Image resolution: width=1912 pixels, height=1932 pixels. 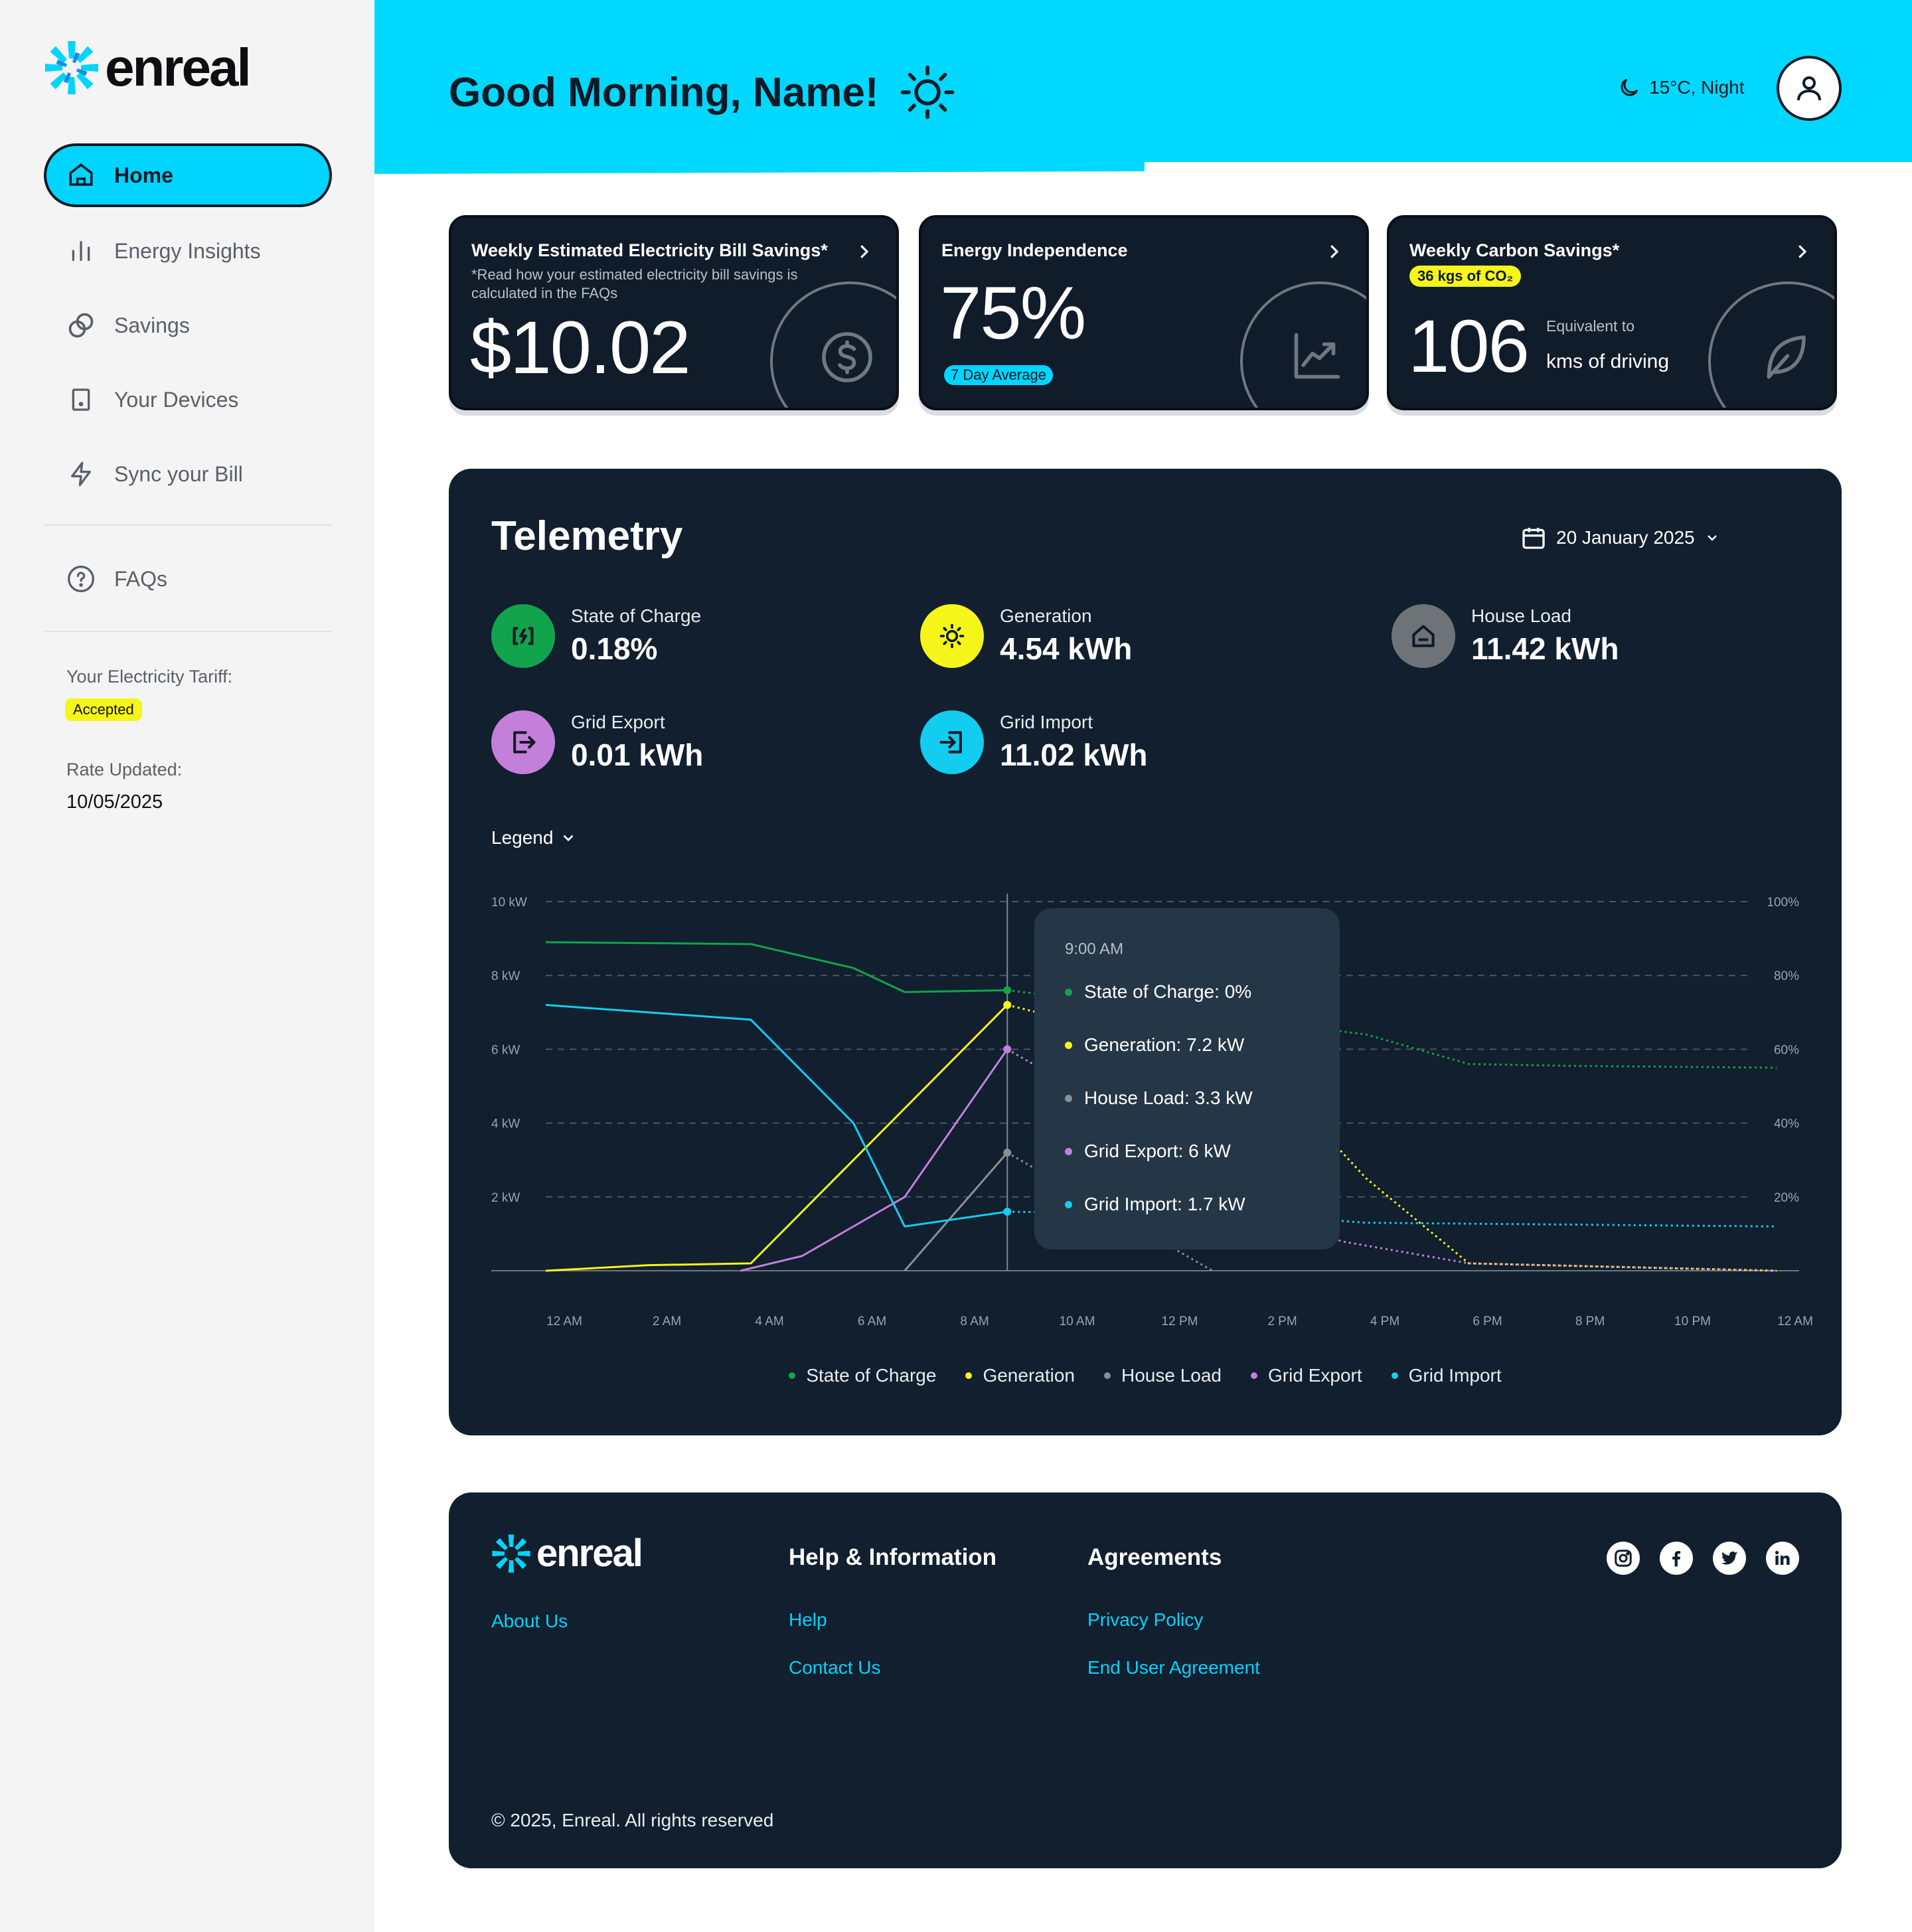 I want to click on sidebar-item-label: Energy Insights, so click(x=187, y=250).